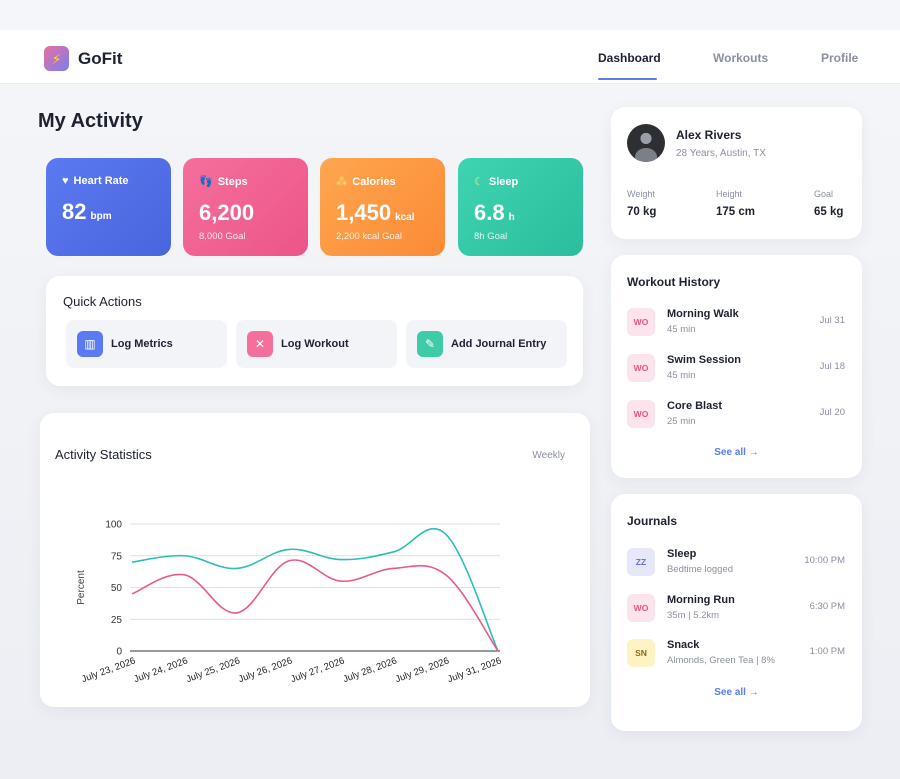 This screenshot has height=779, width=900. I want to click on workout-date: Jul 31, so click(832, 320).